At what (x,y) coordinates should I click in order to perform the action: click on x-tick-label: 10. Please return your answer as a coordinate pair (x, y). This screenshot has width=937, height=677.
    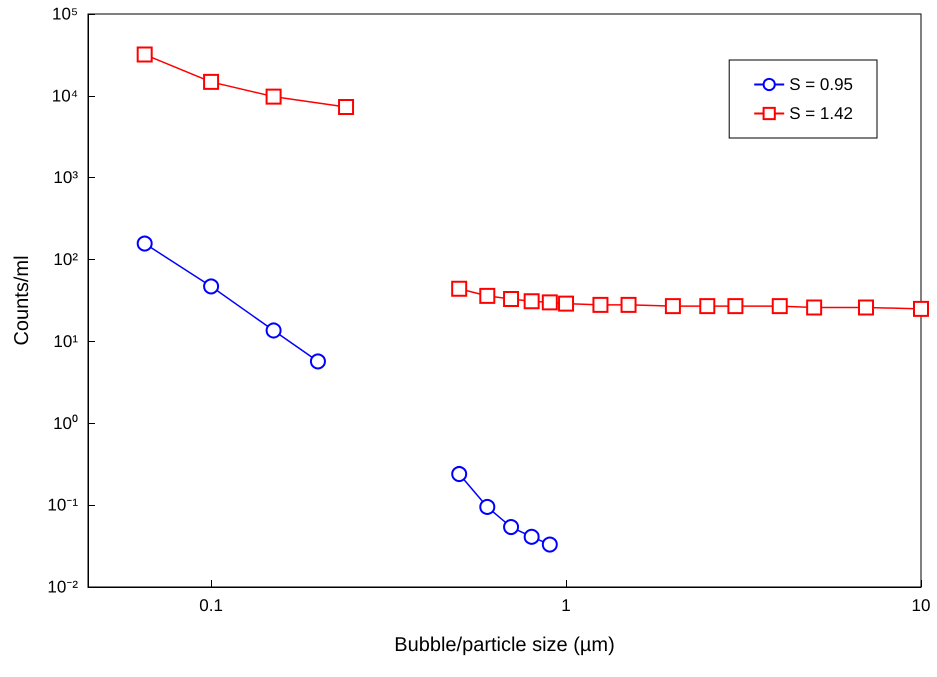
    Looking at the image, I should click on (921, 605).